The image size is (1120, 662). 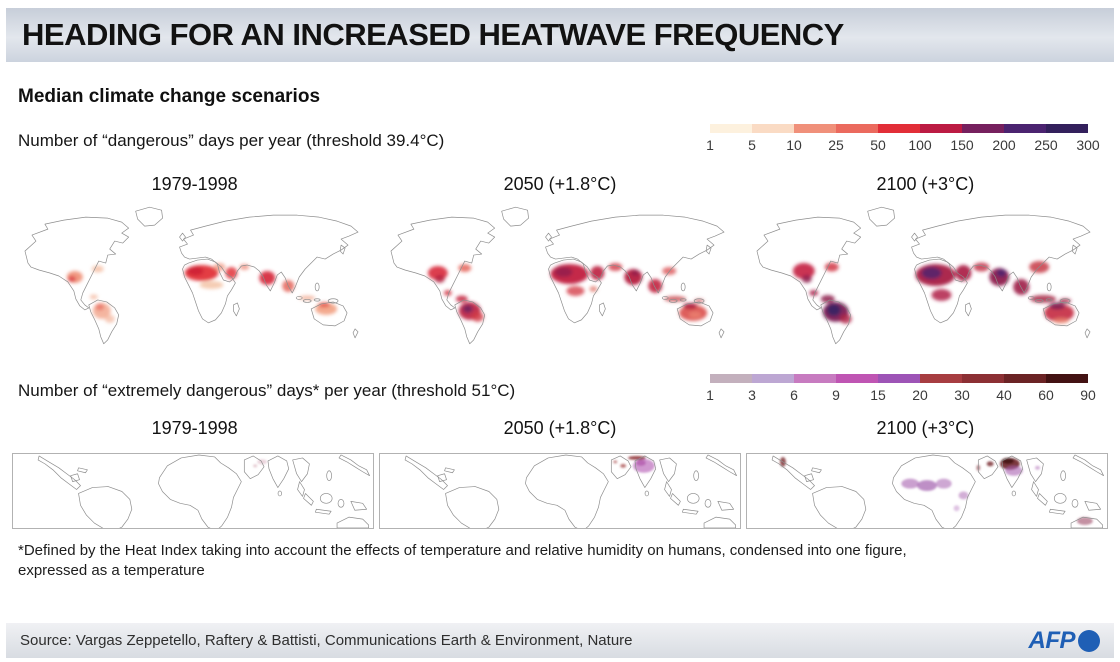 What do you see at coordinates (920, 145) in the screenshot?
I see `legend-tick: 100` at bounding box center [920, 145].